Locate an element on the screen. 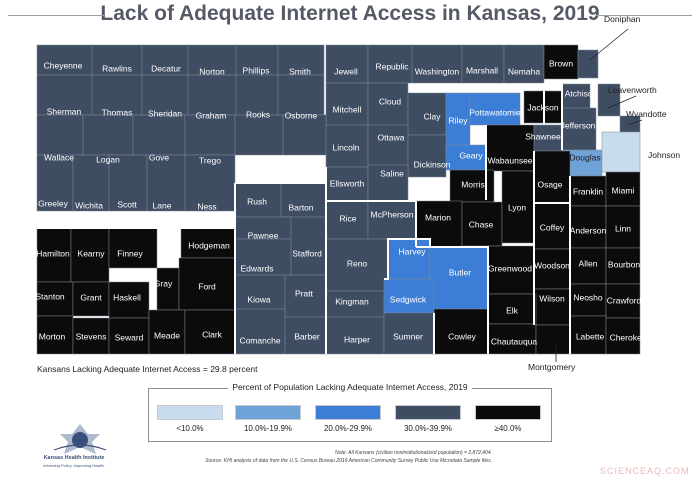 This screenshot has height=480, width=700. county-gray is located at coordinates (168, 289).